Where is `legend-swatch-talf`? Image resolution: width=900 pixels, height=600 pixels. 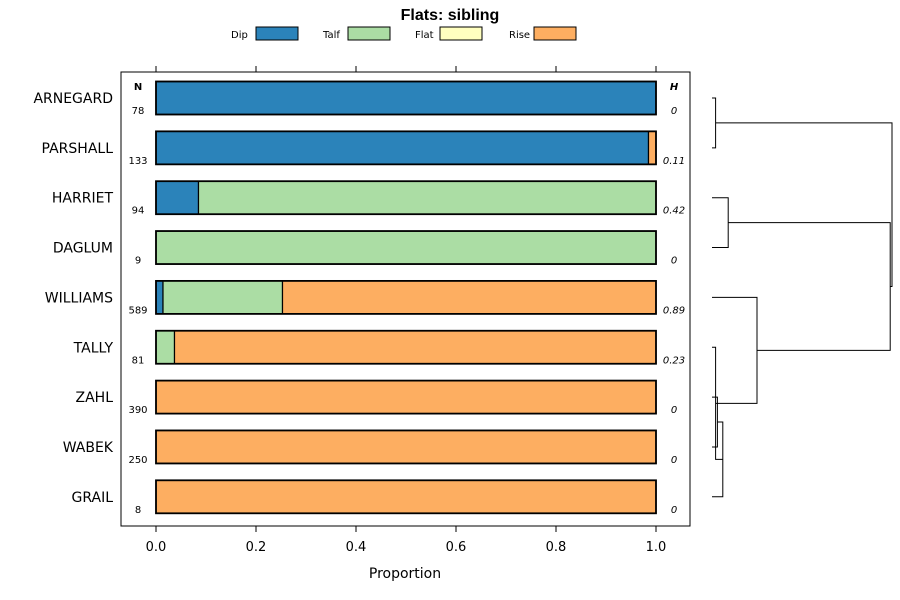
legend-swatch-talf is located at coordinates (369, 33).